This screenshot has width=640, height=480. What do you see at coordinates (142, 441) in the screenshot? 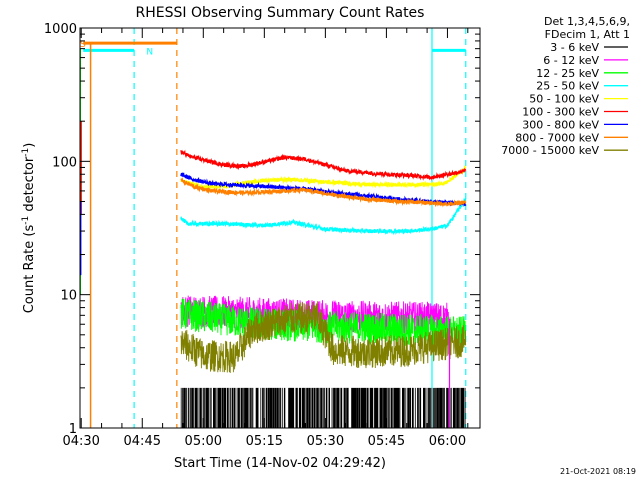
I see `x-tick-label: 04:45` at bounding box center [142, 441].